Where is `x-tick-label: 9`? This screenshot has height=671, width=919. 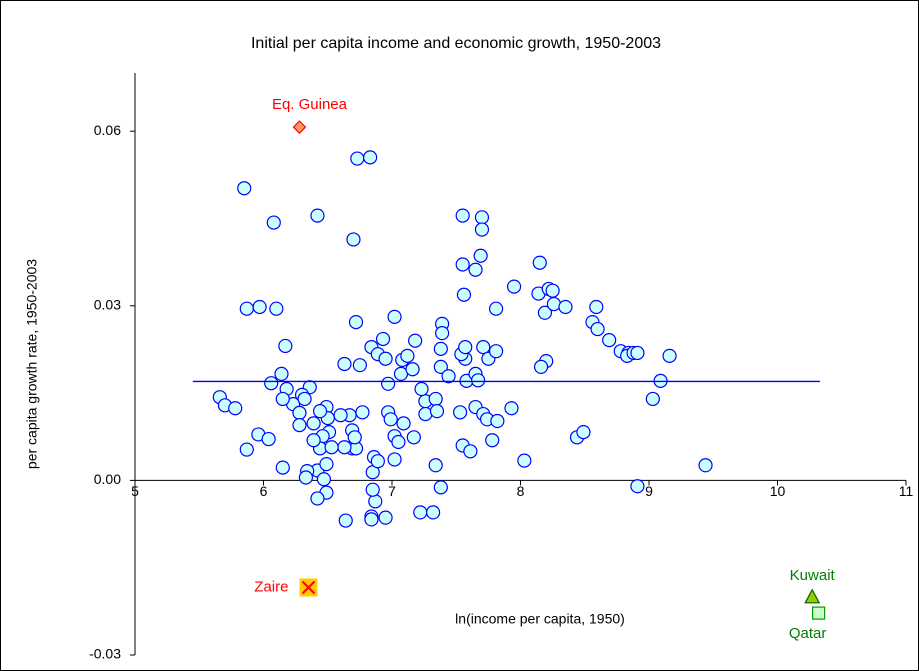 x-tick-label: 9 is located at coordinates (649, 491).